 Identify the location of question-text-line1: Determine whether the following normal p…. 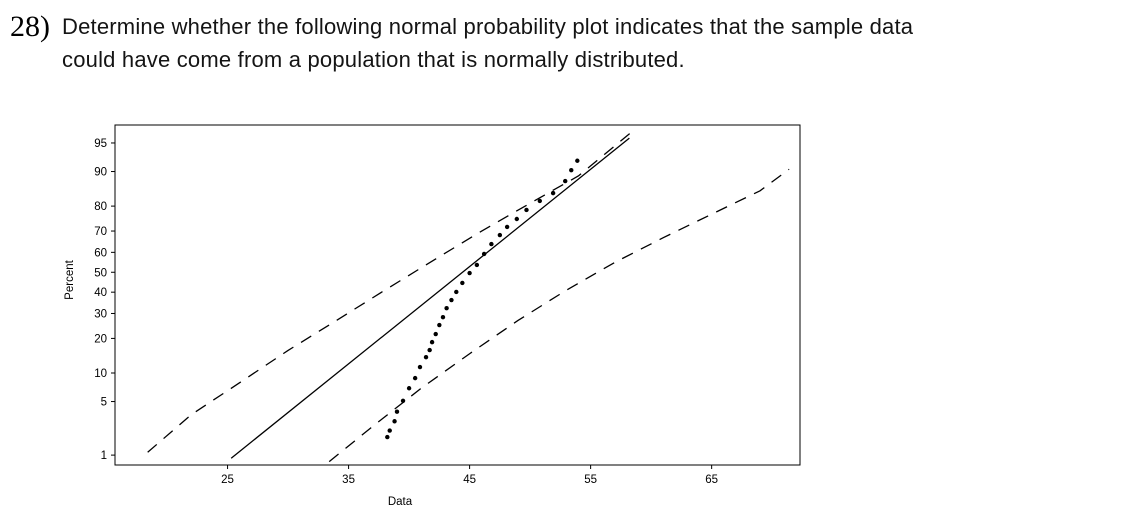
(488, 26).